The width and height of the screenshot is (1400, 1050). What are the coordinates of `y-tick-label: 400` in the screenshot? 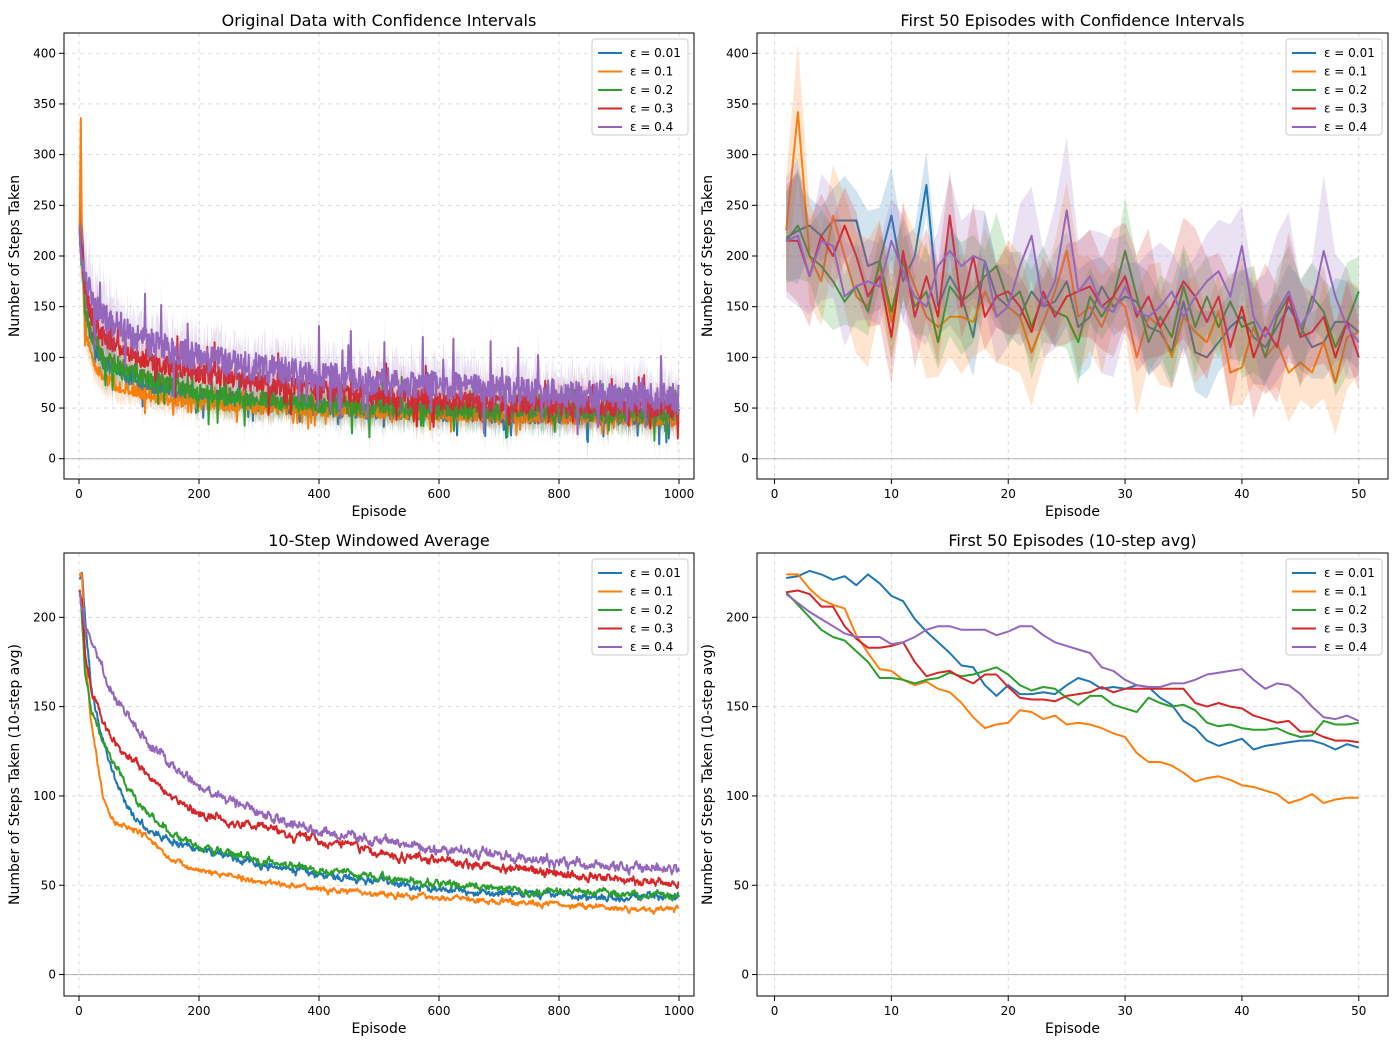 It's located at (44, 53).